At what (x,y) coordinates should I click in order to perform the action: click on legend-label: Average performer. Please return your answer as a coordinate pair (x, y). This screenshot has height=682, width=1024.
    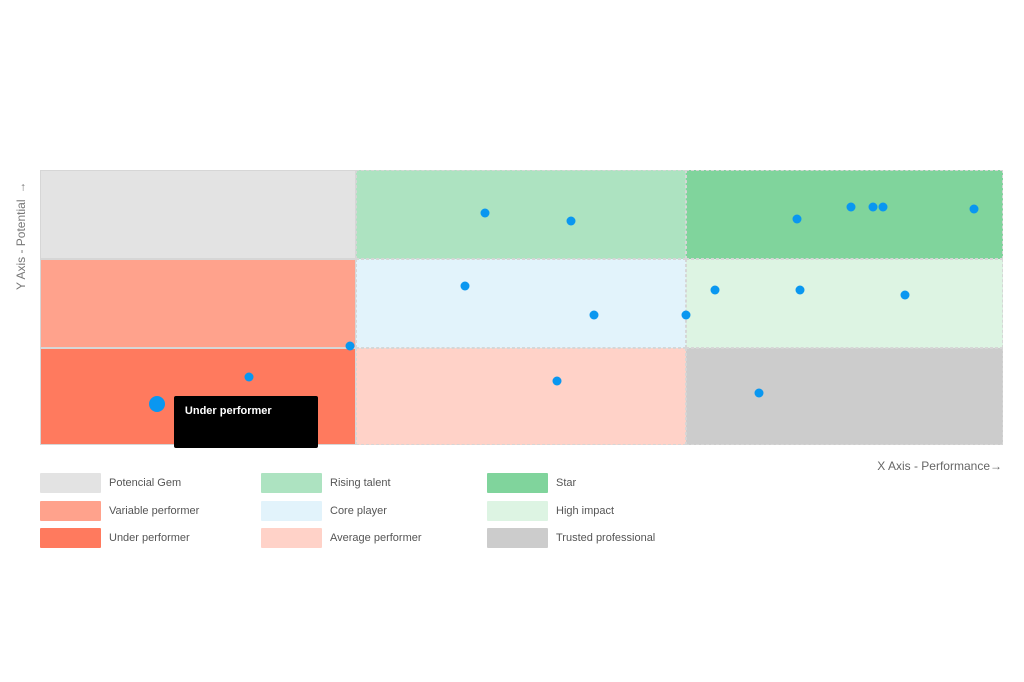
    Looking at the image, I should click on (376, 538).